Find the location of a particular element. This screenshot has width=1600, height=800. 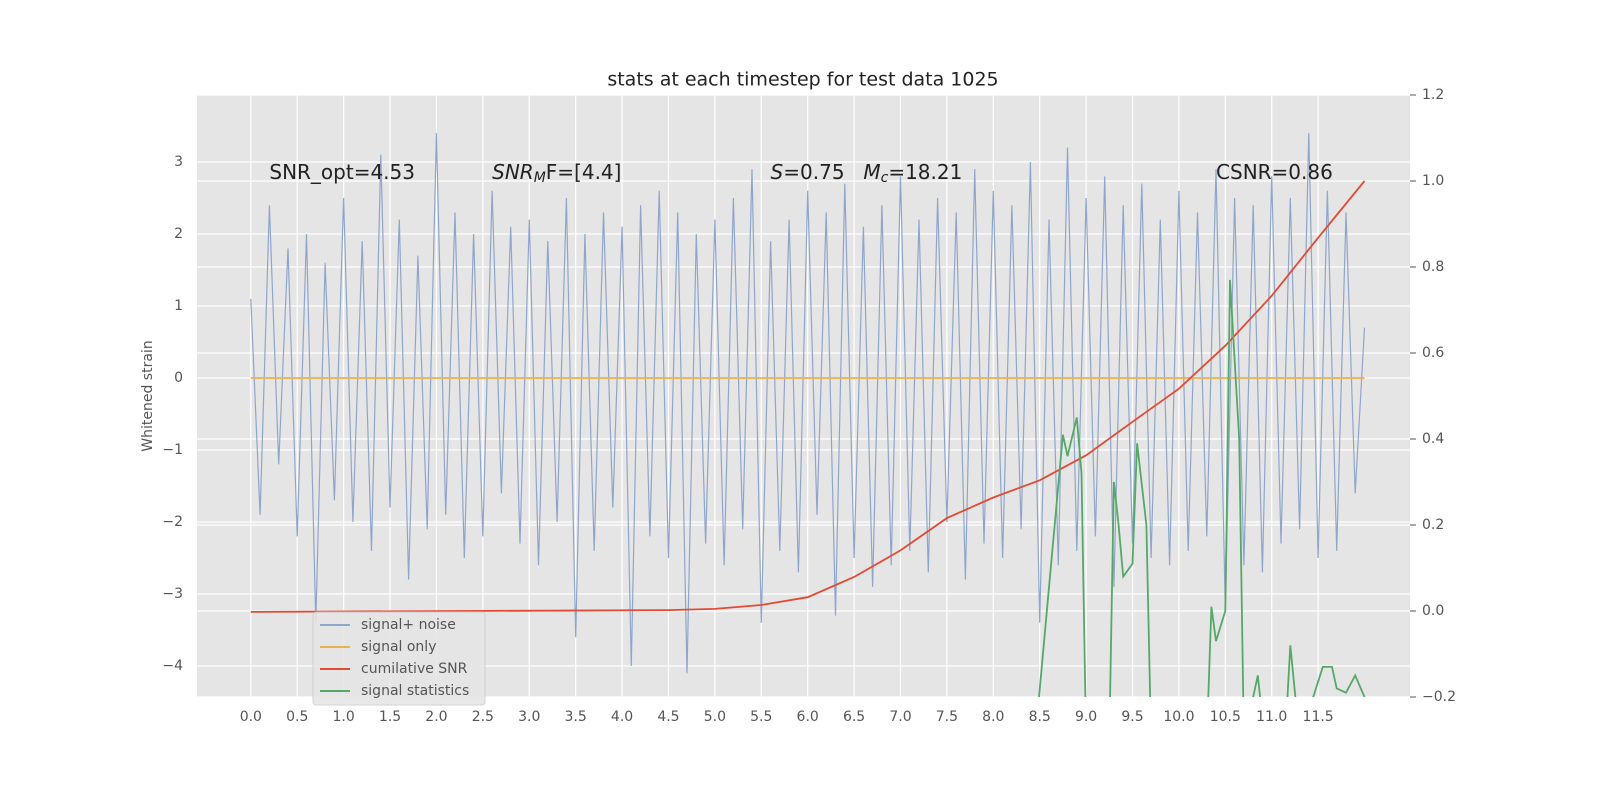

y-tick-label: −4 is located at coordinates (172, 666).